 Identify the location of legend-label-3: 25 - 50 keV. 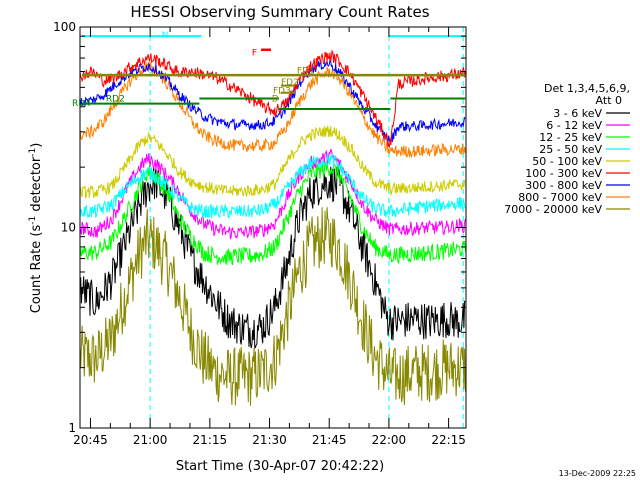
(570, 149).